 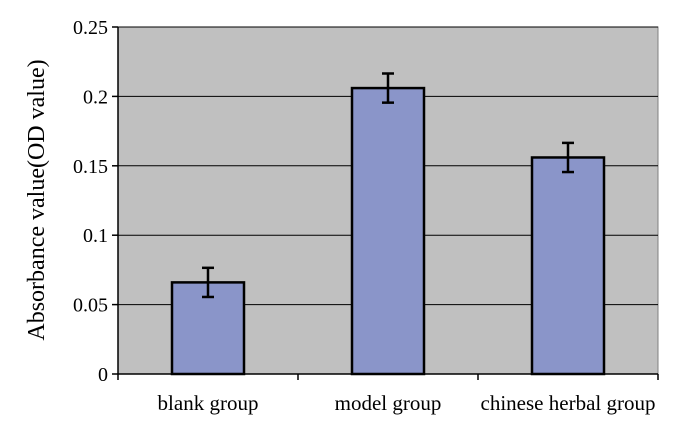 What do you see at coordinates (95, 236) in the screenshot?
I see `y-tick-label: 0.1` at bounding box center [95, 236].